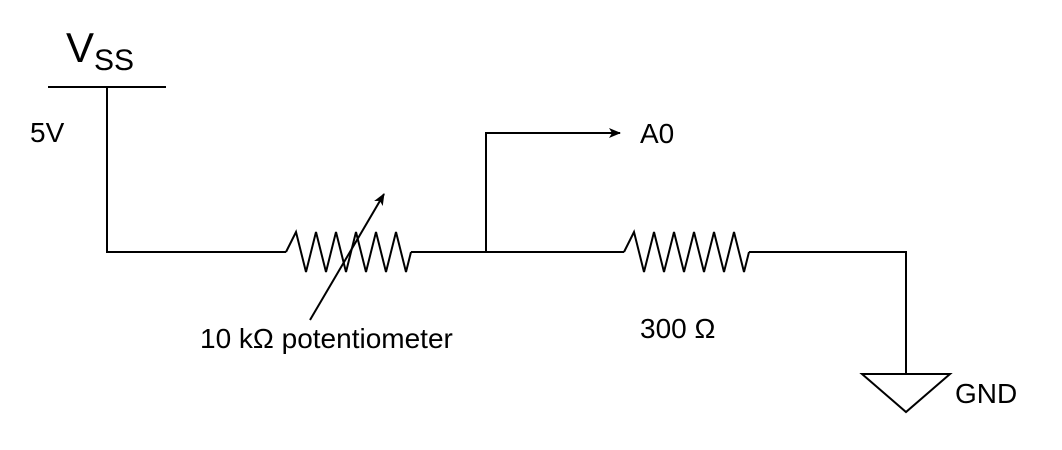 The image size is (1062, 450). Describe the element at coordinates (196, 170) in the screenshot. I see `wire-supply-to-pot` at that location.